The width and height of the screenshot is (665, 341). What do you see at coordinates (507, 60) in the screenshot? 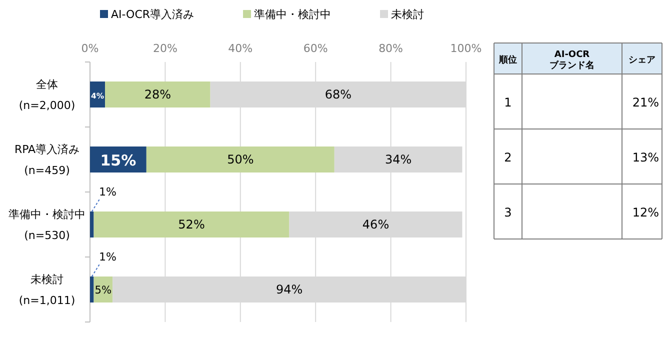
I see `category-label: 順位` at bounding box center [507, 60].